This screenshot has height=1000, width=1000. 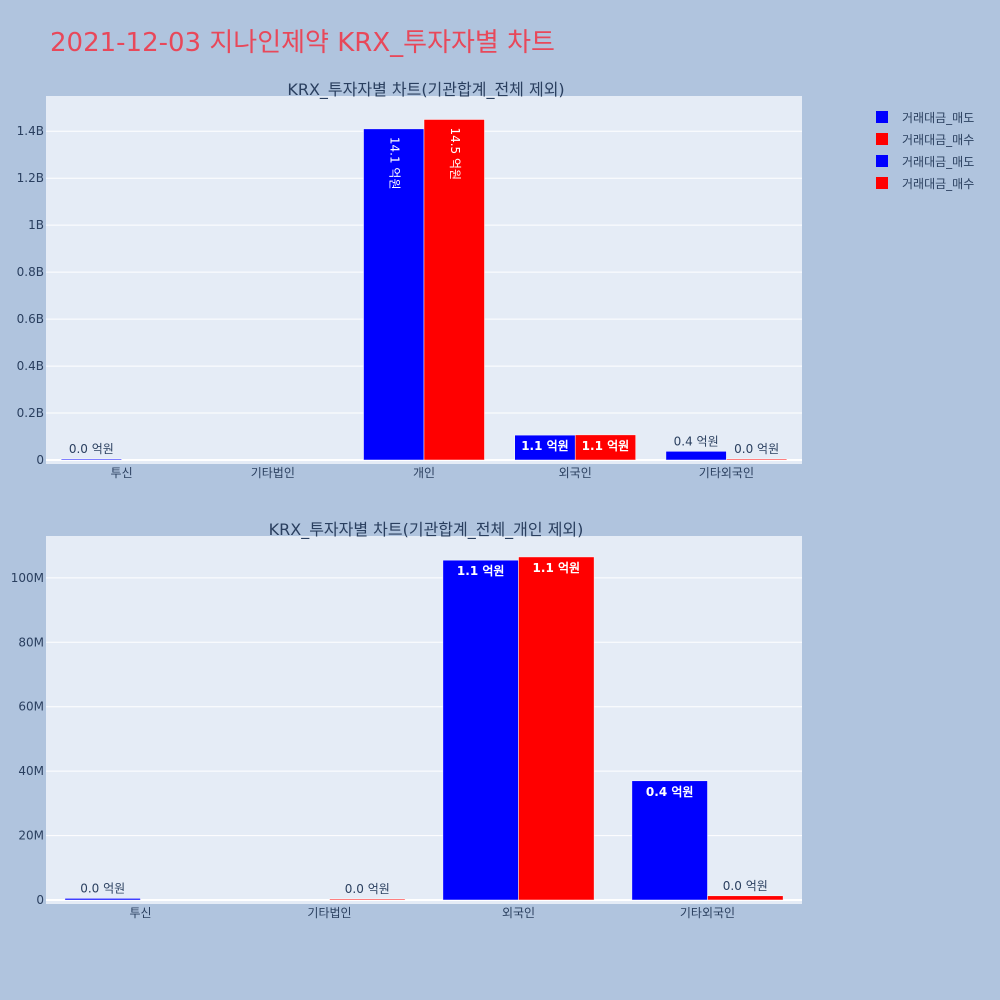 What do you see at coordinates (36, 225) in the screenshot?
I see `y-tick-label: 1B` at bounding box center [36, 225].